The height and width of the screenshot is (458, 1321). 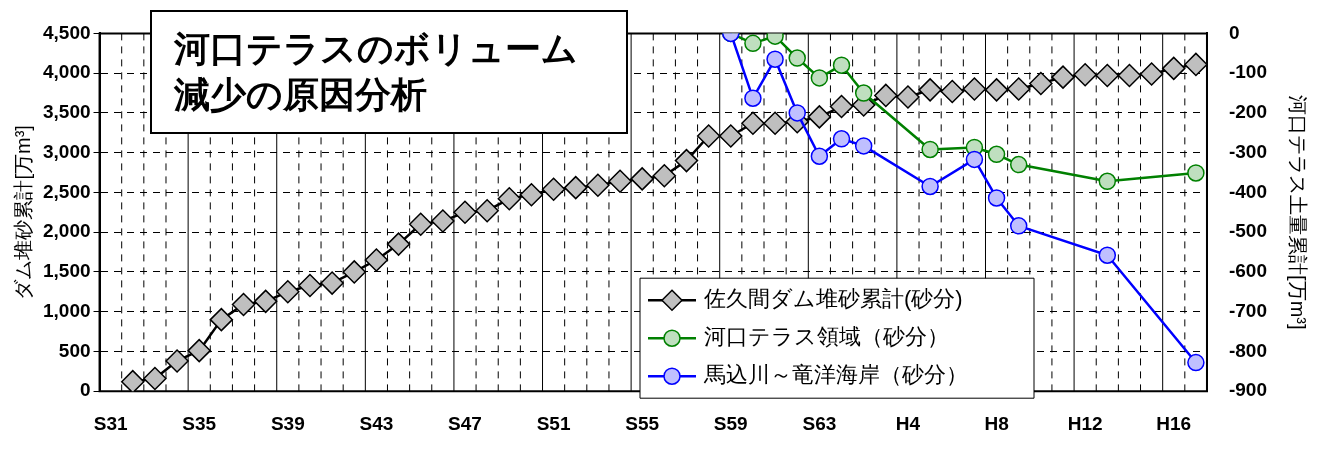 I want to click on y-tick-label: 3,500, so click(x=67, y=112).